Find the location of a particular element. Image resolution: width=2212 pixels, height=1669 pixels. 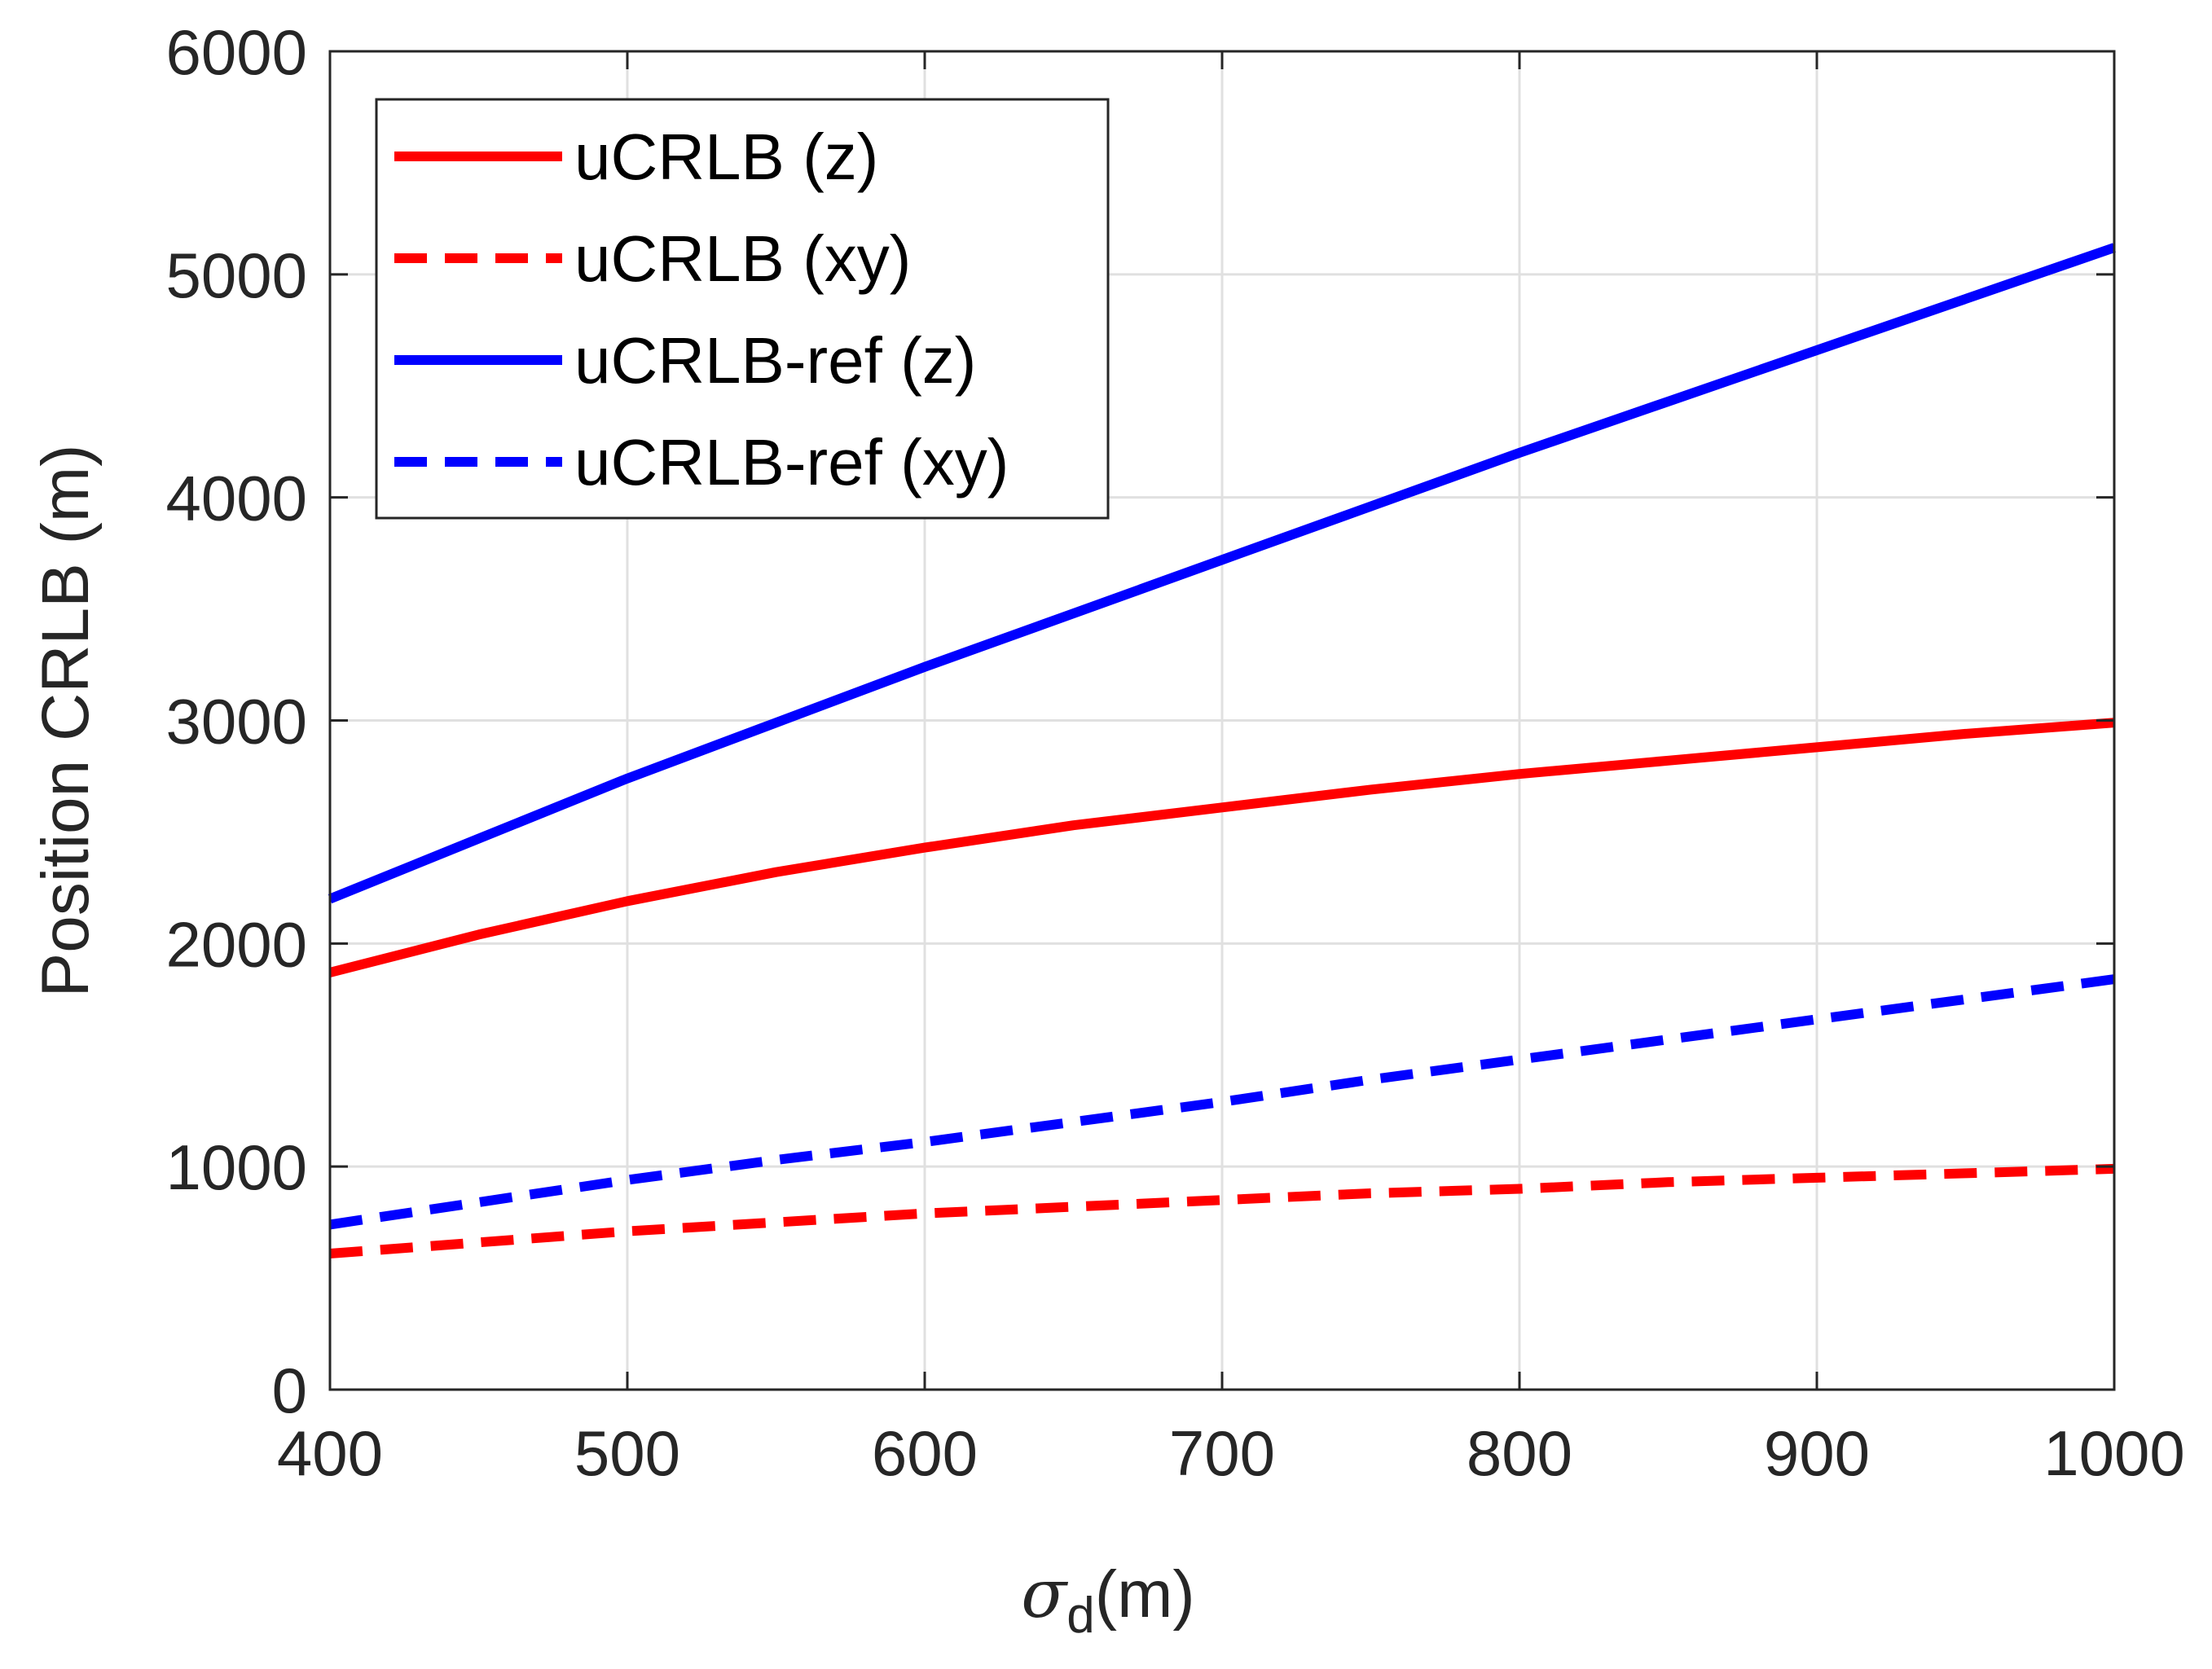

x-tick-label: 400 is located at coordinates (330, 1453).